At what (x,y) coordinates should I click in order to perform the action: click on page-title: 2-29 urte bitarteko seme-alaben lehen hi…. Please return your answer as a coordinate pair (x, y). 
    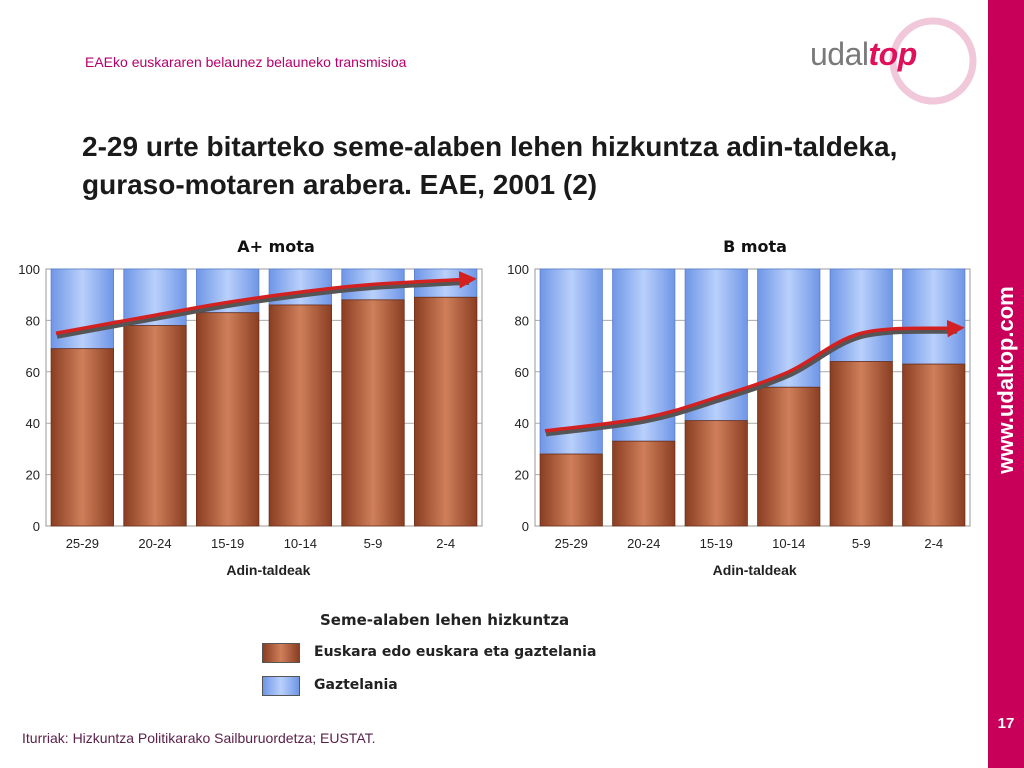
    Looking at the image, I should click on (490, 165).